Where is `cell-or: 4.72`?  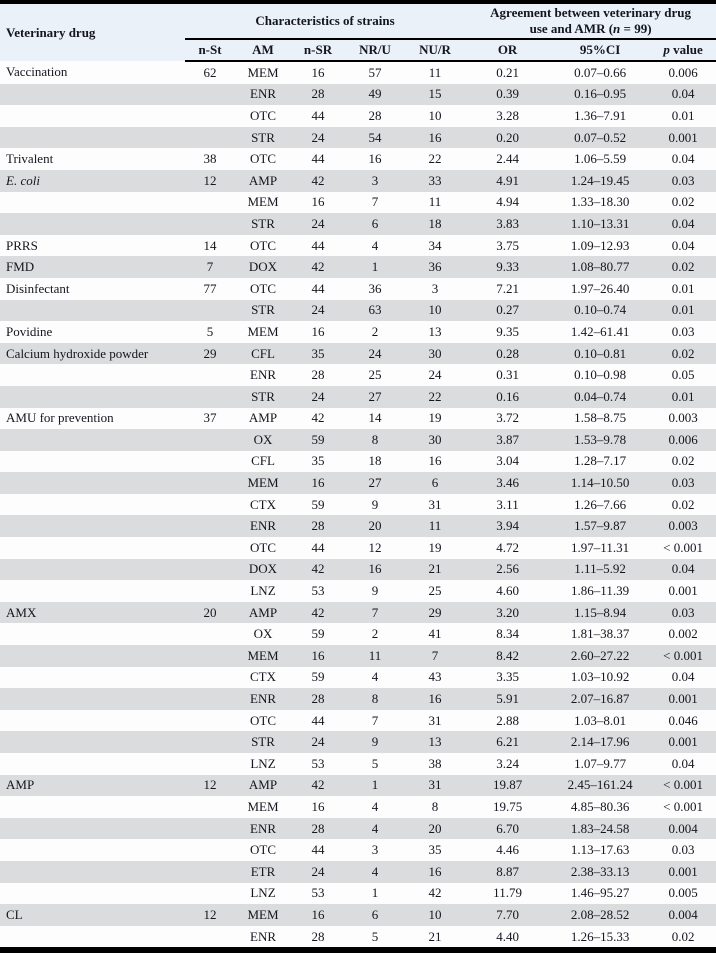
cell-or: 4.72 is located at coordinates (507, 547).